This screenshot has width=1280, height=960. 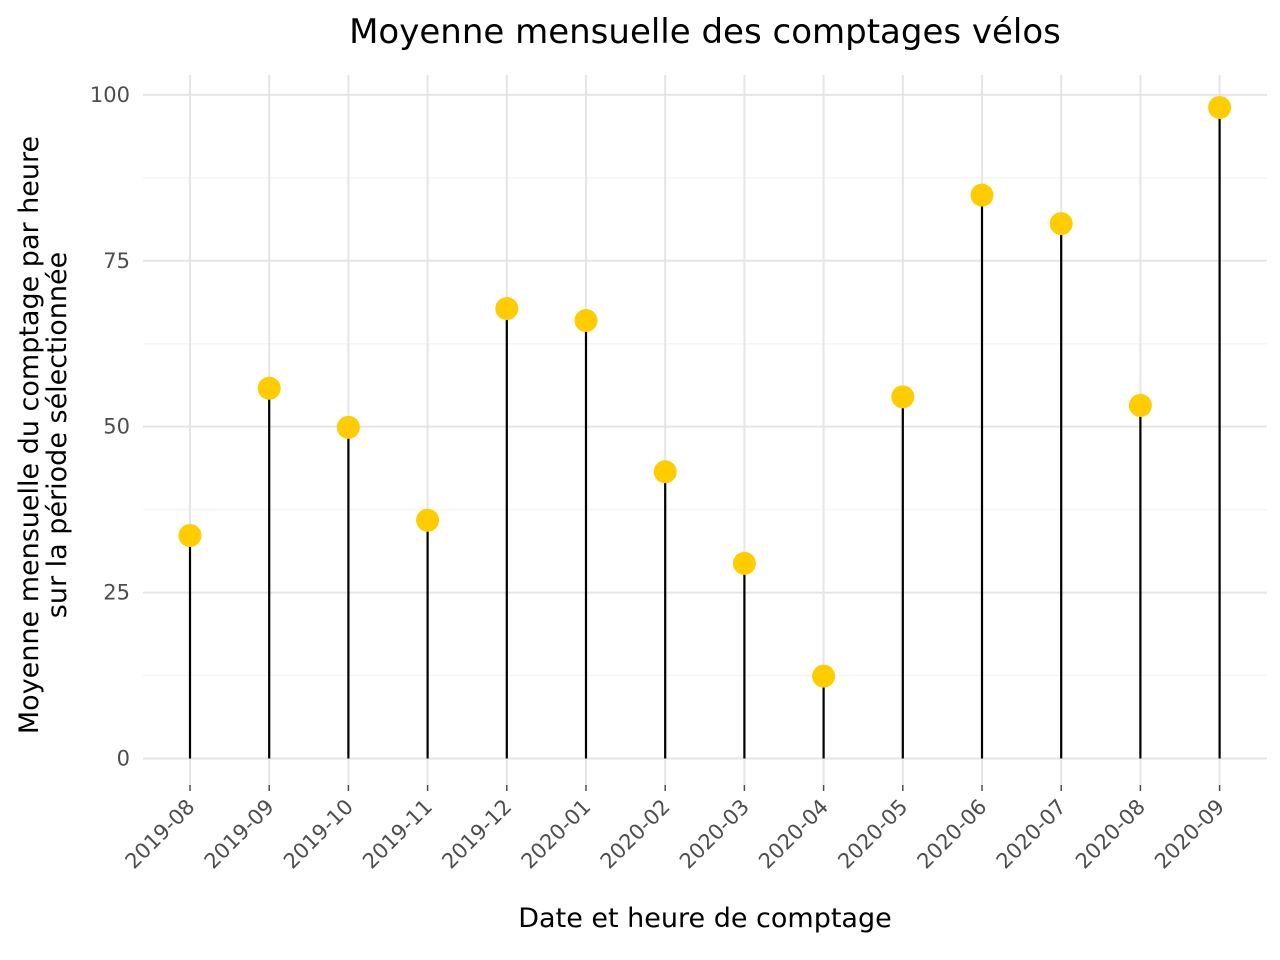 I want to click on y-tick-label: 25, so click(x=116, y=593).